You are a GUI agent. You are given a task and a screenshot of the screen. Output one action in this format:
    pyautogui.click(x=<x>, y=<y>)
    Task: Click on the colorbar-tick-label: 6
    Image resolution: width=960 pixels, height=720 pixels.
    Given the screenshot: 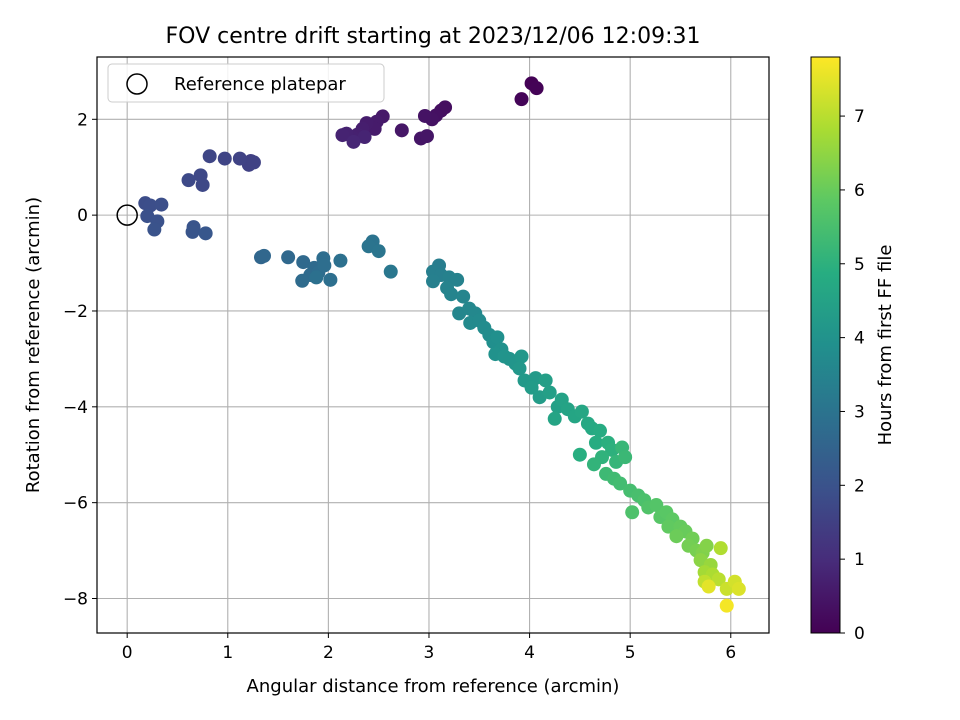 What is the action you would take?
    pyautogui.click(x=859, y=191)
    